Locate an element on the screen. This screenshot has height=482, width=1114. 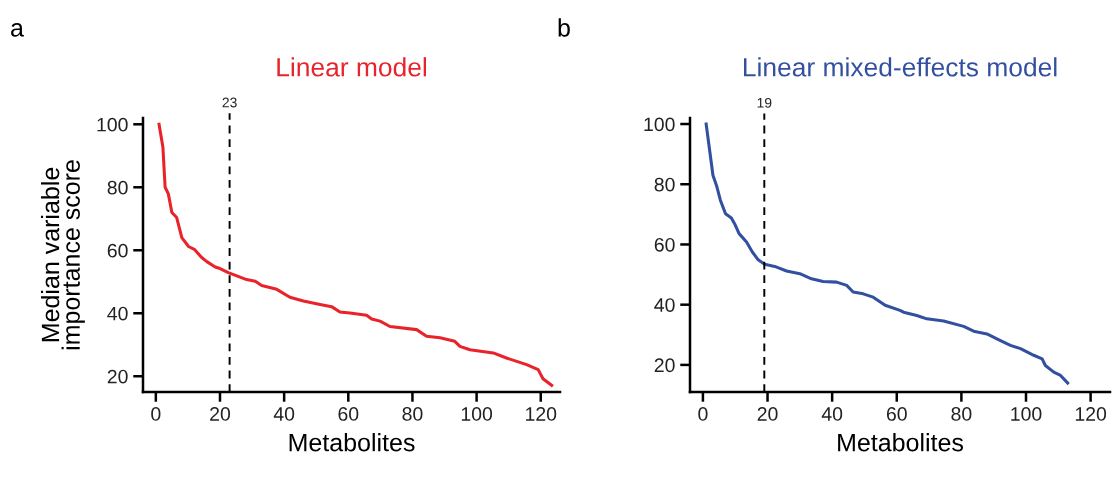
ref-line-label: 19 is located at coordinates (764, 102).